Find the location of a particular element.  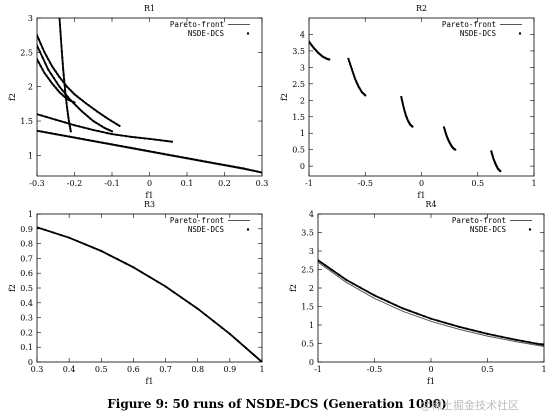

x-tick-label: 0.7 is located at coordinates (165, 369).